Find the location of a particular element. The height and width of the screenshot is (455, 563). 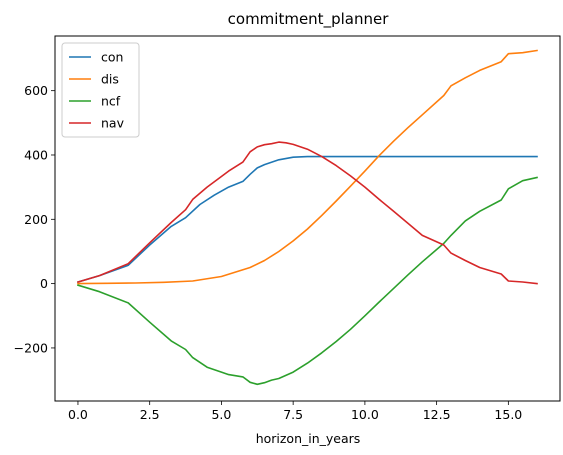

y-tick-label: 400 is located at coordinates (36, 154).